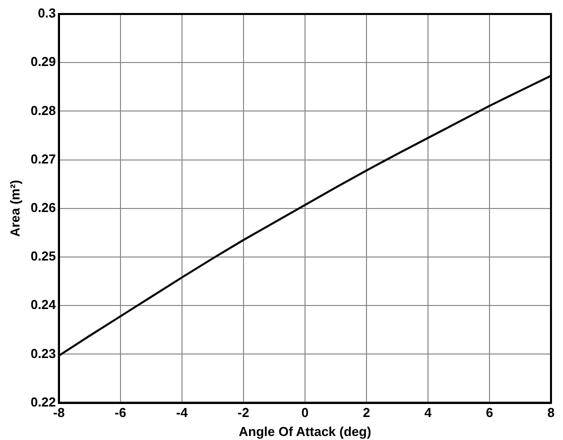 The width and height of the screenshot is (563, 440). Describe the element at coordinates (428, 412) in the screenshot. I see `x-tick-label: 4` at that location.